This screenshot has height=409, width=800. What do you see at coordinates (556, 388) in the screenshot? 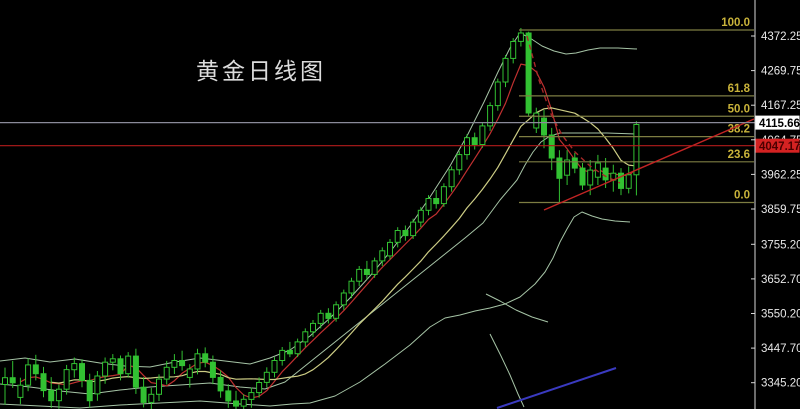
I see `blue-trendline` at bounding box center [556, 388].